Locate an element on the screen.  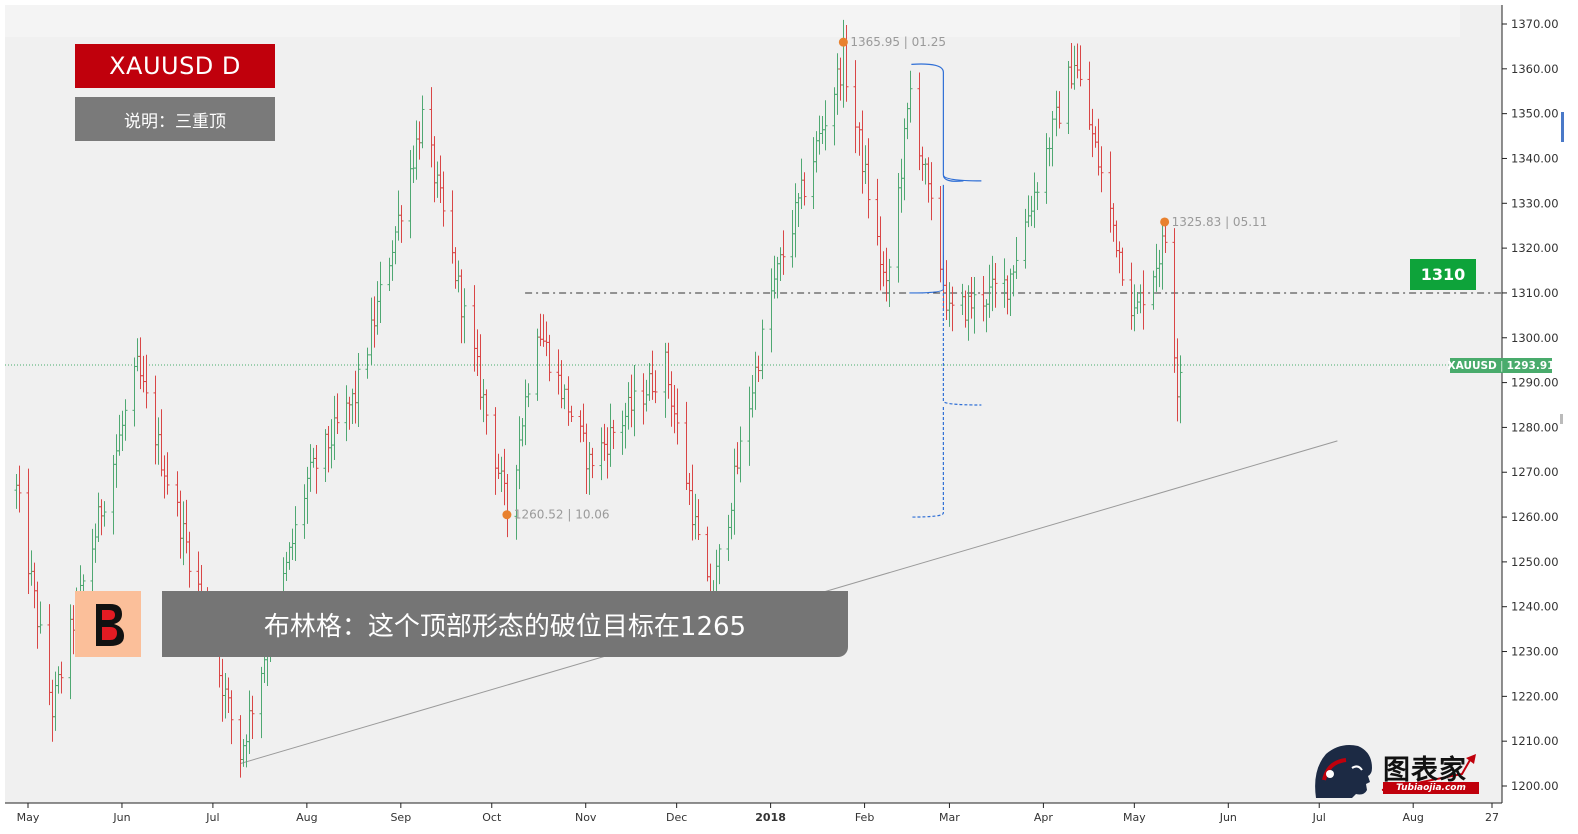
y-tick-label: 1310.00 is located at coordinates (1535, 293).